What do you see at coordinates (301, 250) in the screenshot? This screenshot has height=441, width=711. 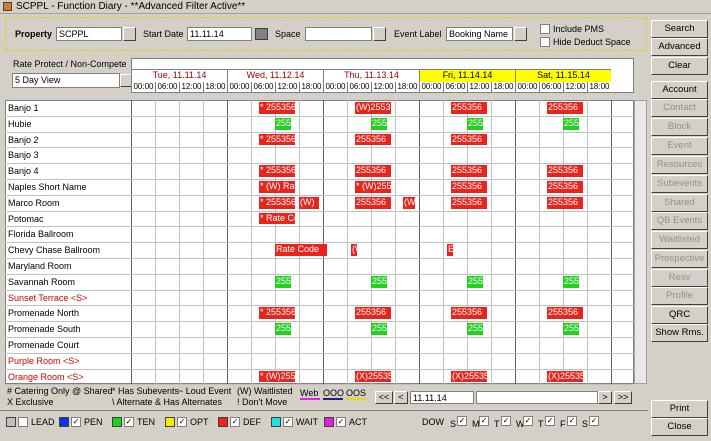 I see `event-block: Rate Code` at bounding box center [301, 250].